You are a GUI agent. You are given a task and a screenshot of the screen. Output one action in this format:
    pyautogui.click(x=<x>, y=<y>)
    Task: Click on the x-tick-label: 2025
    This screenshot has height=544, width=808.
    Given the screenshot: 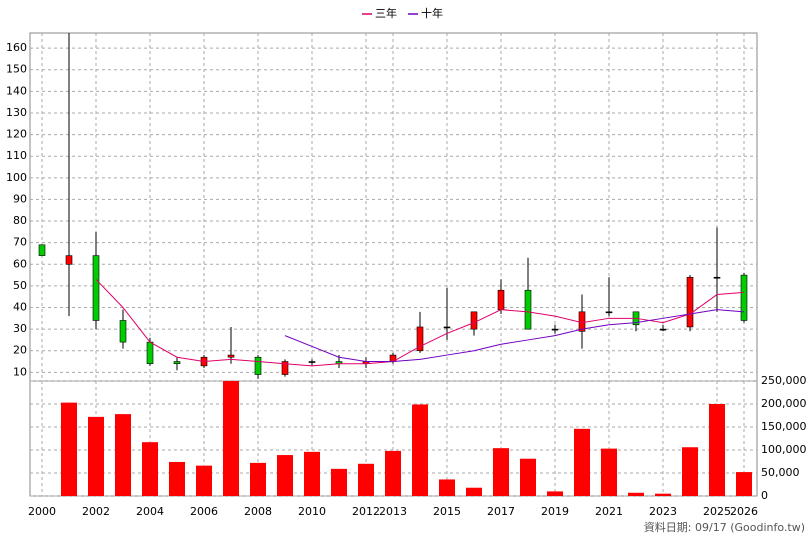 What is the action you would take?
    pyautogui.click(x=717, y=511)
    